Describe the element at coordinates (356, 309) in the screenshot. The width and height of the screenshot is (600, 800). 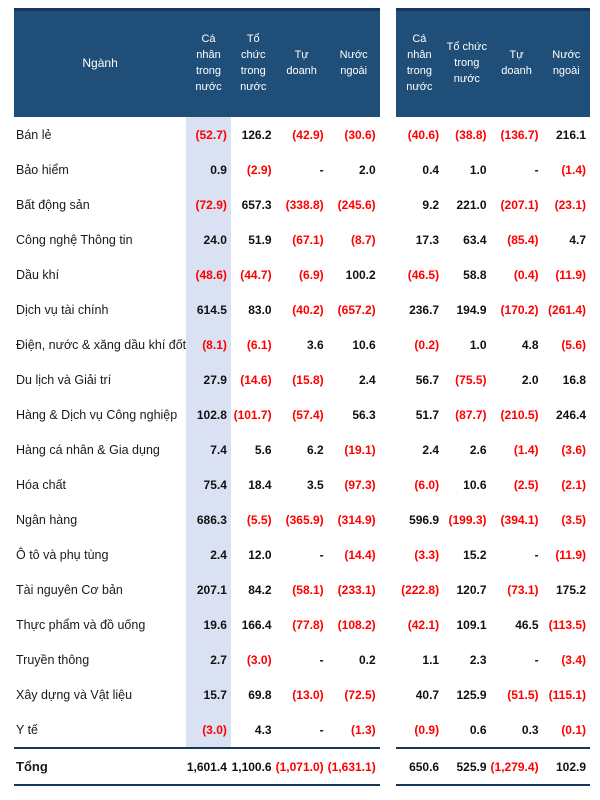
I see `value-cell: (657.2)` at that location.